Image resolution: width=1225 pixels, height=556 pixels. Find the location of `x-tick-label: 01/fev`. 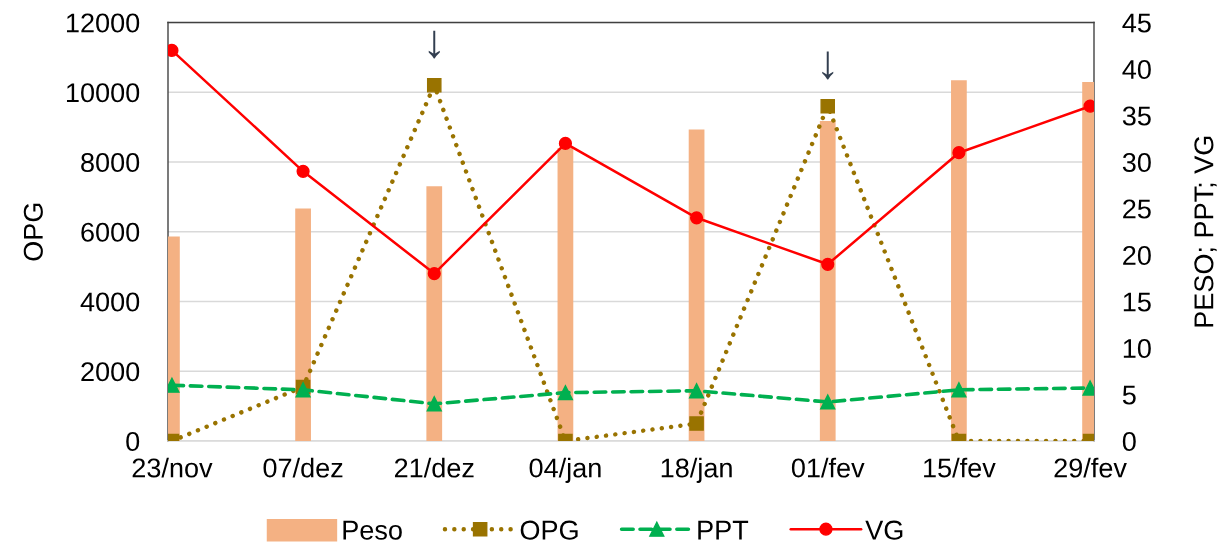

x-tick-label: 01/fev is located at coordinates (828, 467).